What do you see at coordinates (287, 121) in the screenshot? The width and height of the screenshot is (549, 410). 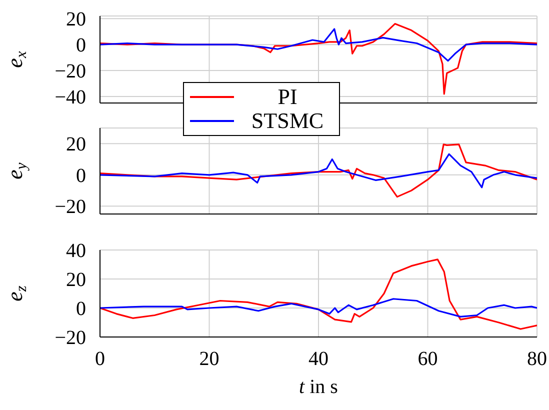 I see `legend-label: STSMC` at bounding box center [287, 121].